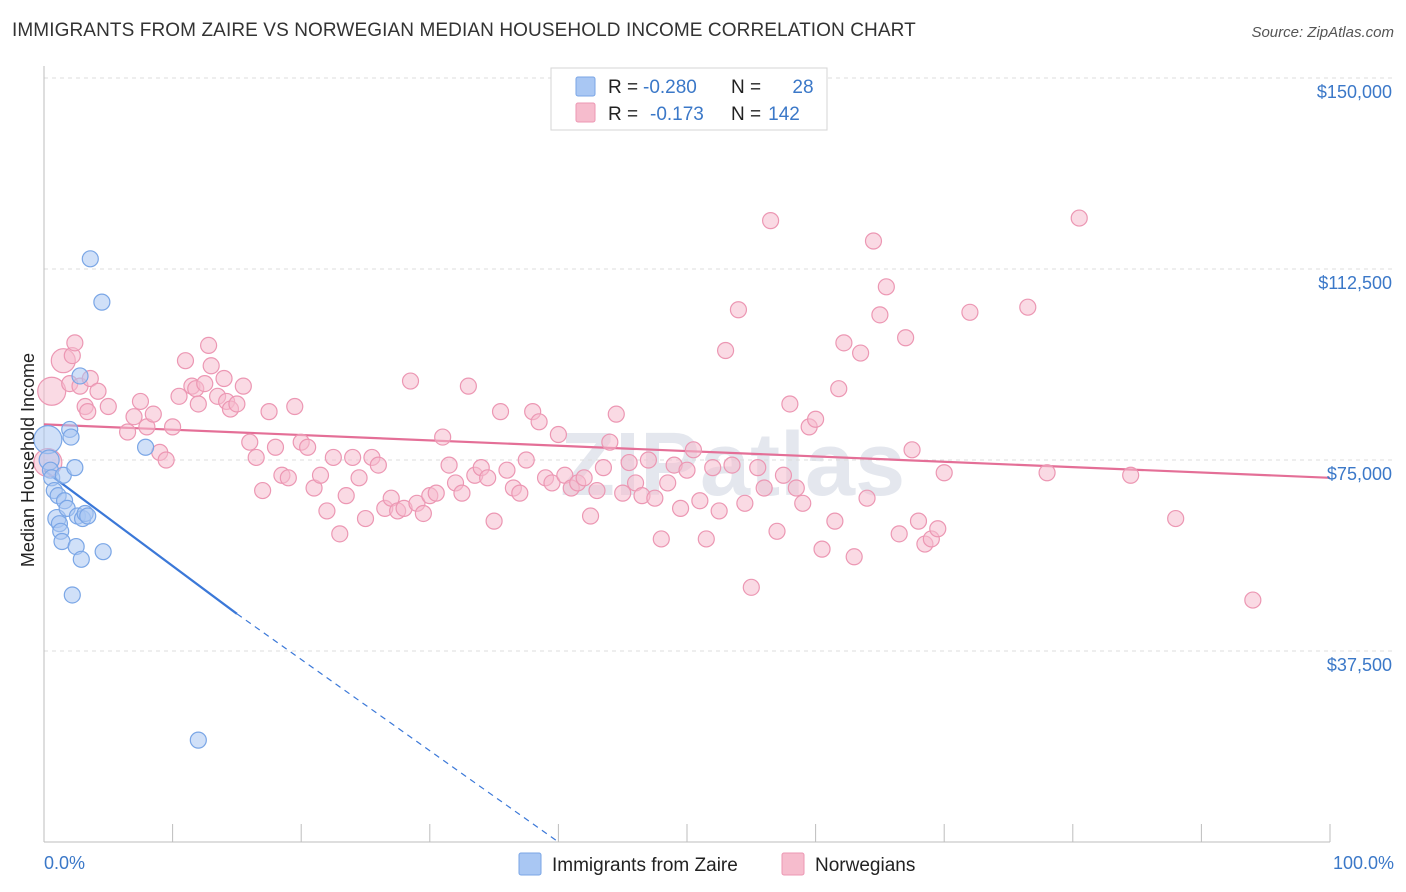  Describe the element at coordinates (64, 863) in the screenshot. I see `x-tick-label-min: 0.0%` at that location.